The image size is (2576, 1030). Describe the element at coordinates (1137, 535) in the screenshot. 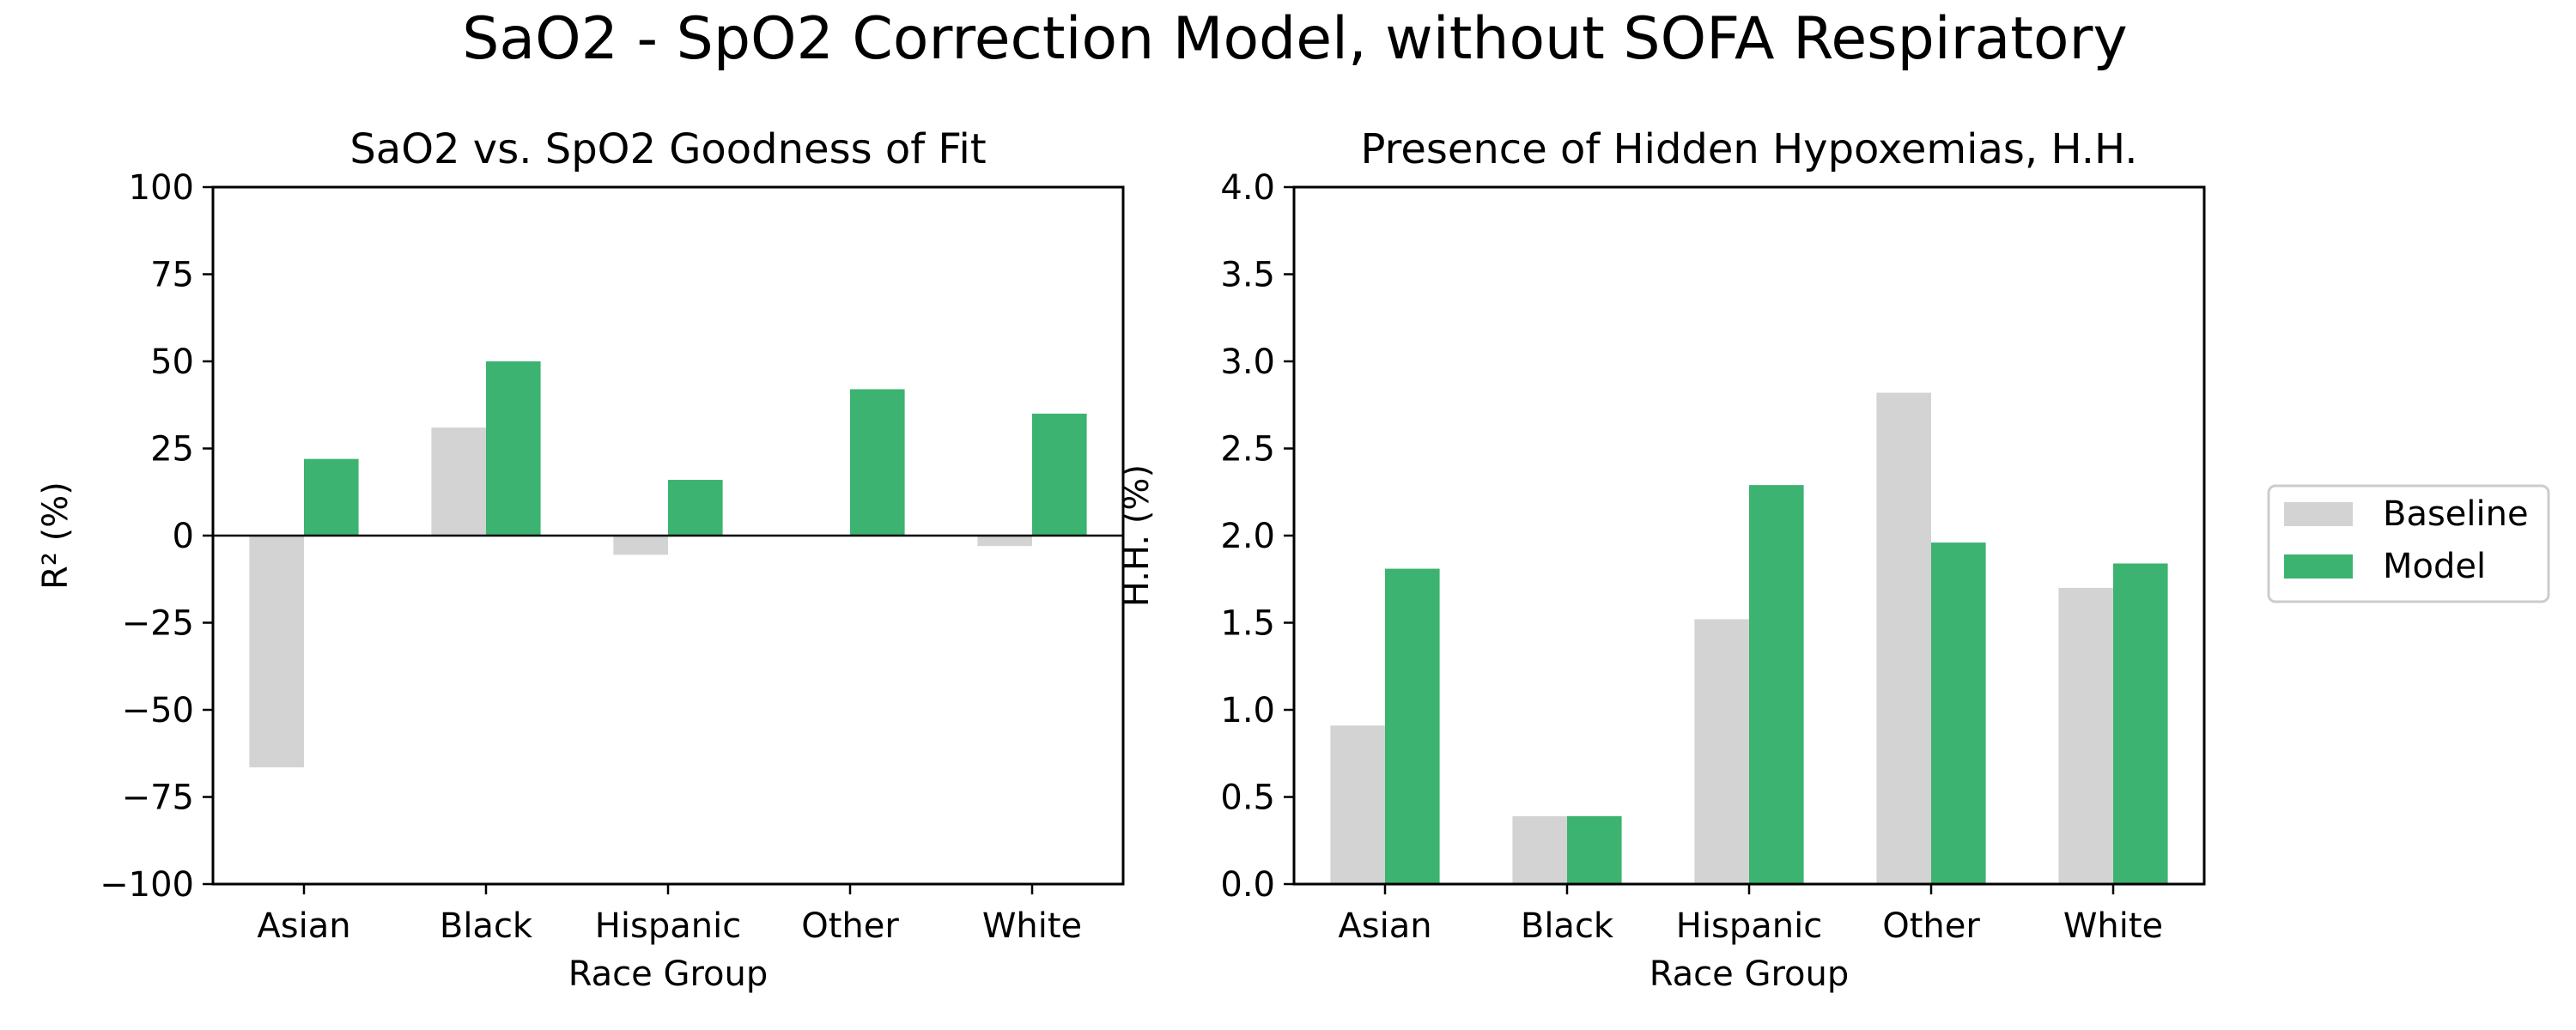

I see `y-axis-label: H.H. (%)` at that location.